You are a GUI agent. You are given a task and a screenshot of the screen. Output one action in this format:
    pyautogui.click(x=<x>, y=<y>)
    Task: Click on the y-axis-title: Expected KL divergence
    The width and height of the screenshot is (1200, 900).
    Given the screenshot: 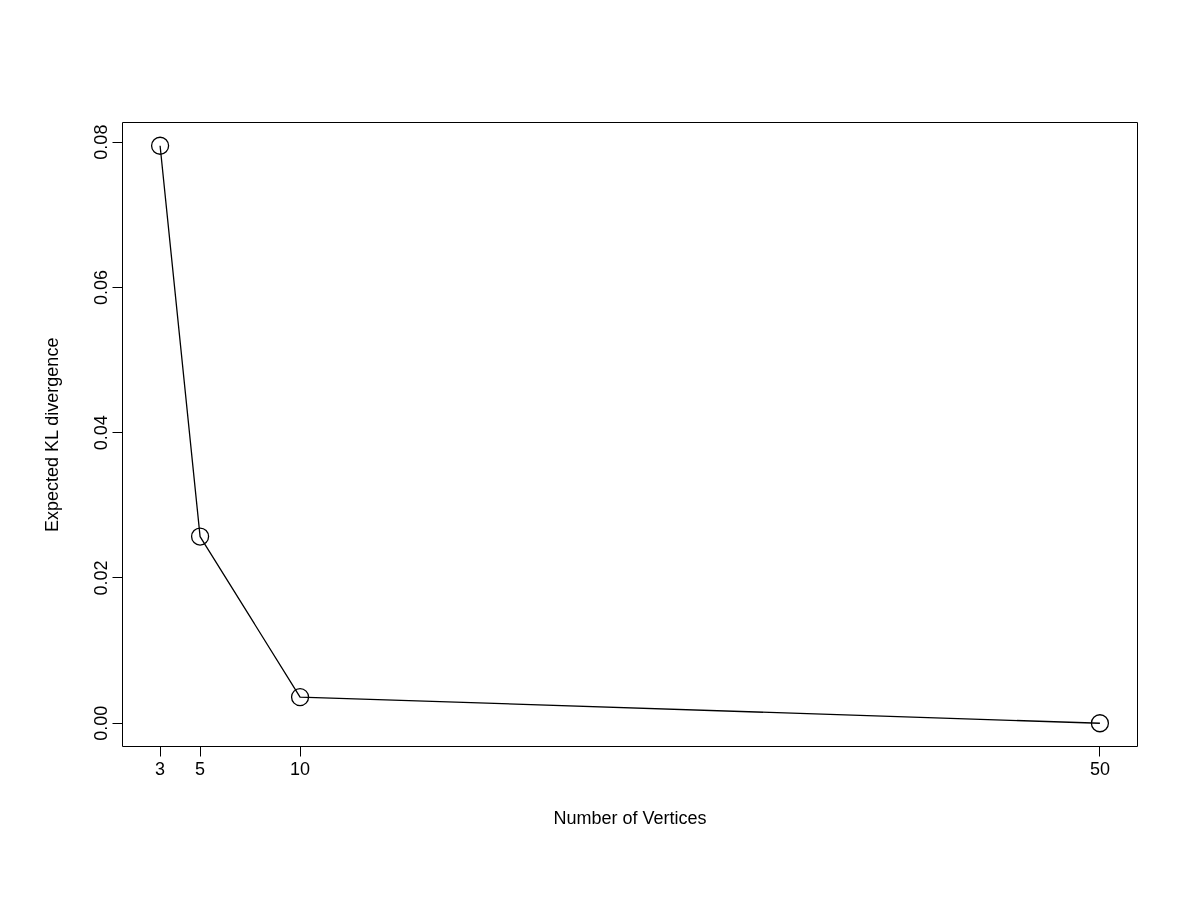 What is the action you would take?
    pyautogui.click(x=51, y=435)
    